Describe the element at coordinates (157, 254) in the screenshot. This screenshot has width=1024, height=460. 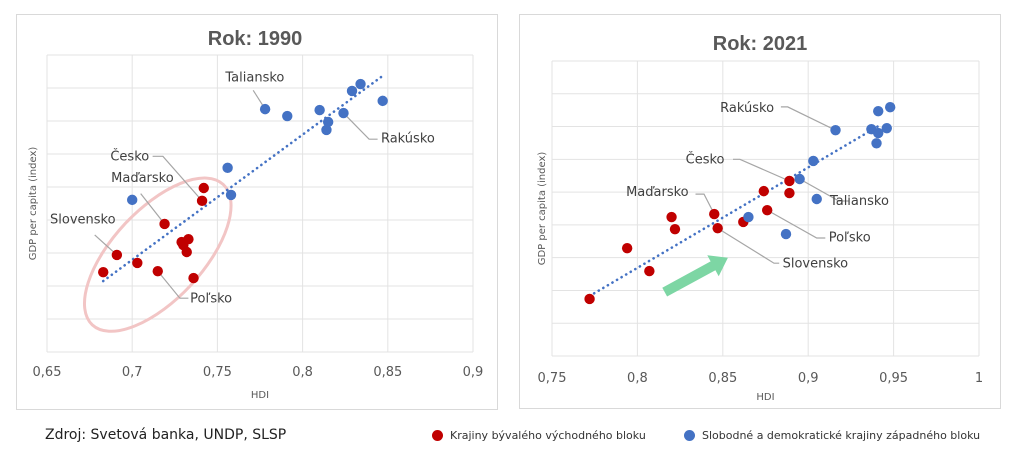
I see `highlight-ellipse` at that location.